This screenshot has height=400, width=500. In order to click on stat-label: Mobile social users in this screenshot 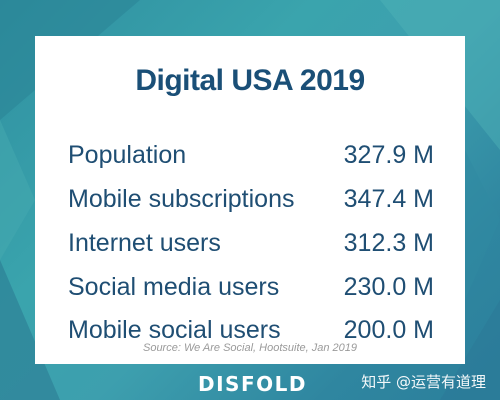, I will do `click(174, 329)`.